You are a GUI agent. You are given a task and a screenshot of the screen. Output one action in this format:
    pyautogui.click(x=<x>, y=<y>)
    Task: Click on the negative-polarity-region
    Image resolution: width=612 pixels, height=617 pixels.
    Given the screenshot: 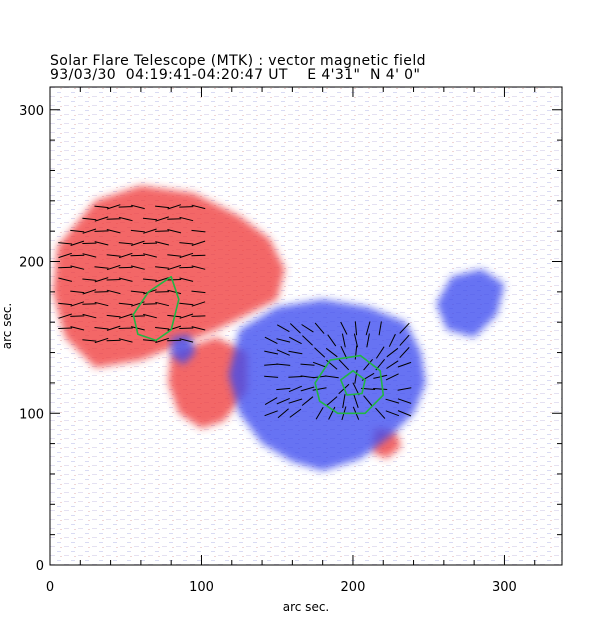 What is the action you would take?
    pyautogui.click(x=327, y=385)
    